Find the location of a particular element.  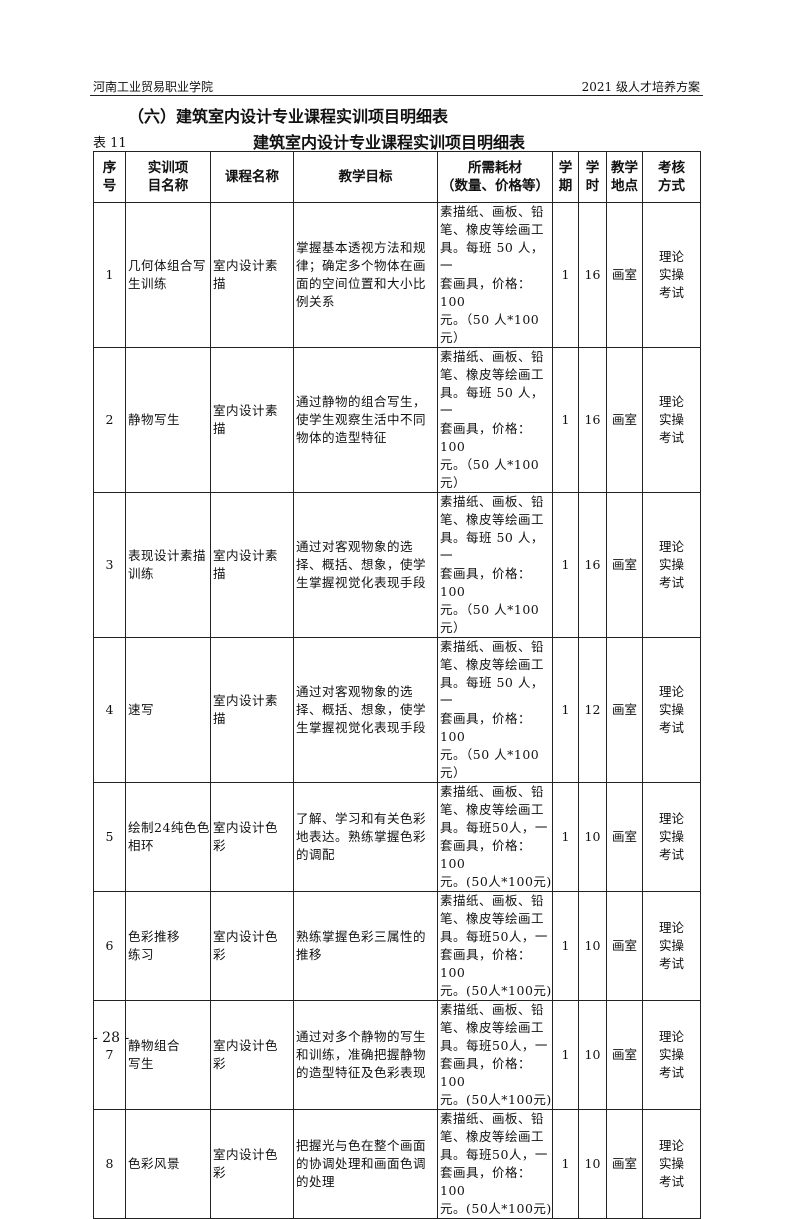

cell-goal: 把握光与色在整个画面 的协调处理和画面色调 的处理 is located at coordinates (365, 1164).